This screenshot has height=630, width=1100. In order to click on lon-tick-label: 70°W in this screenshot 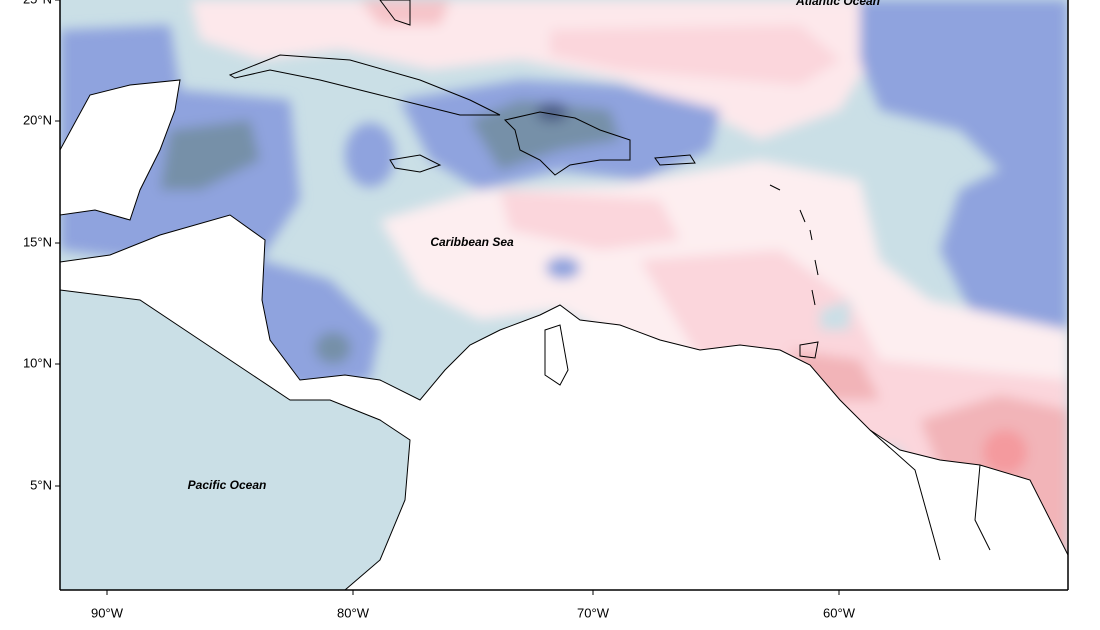, I will do `click(593, 612)`.